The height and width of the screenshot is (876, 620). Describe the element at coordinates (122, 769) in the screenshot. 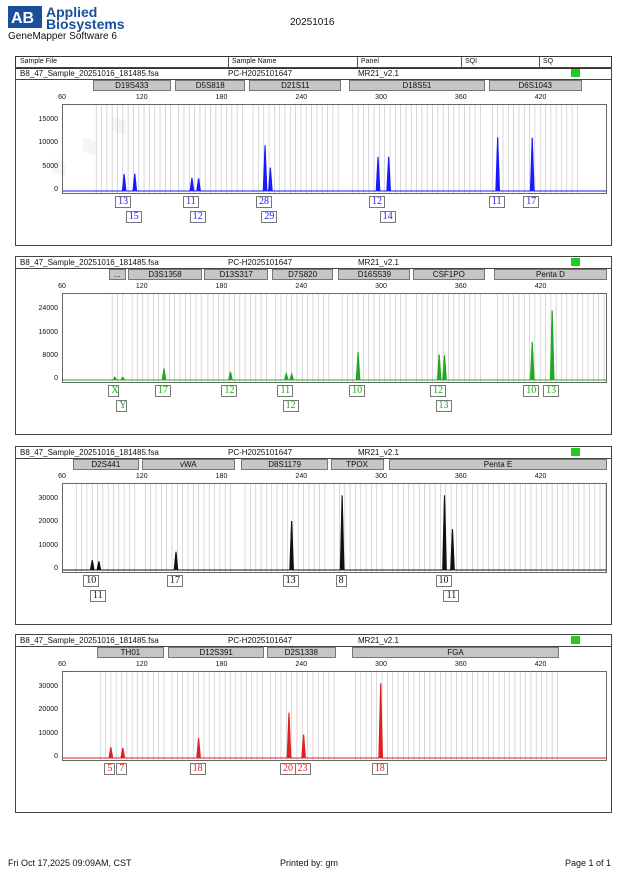

I see `allele-label: 7` at that location.